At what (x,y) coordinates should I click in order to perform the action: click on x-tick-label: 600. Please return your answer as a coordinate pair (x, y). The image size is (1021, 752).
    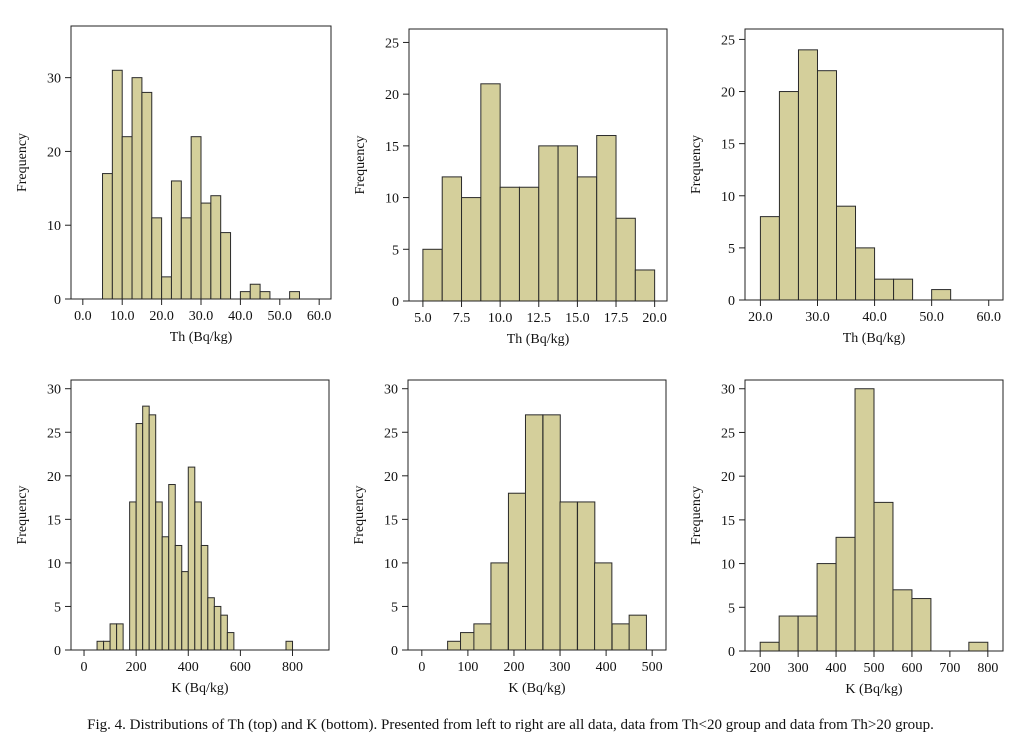
    Looking at the image, I should click on (911, 668).